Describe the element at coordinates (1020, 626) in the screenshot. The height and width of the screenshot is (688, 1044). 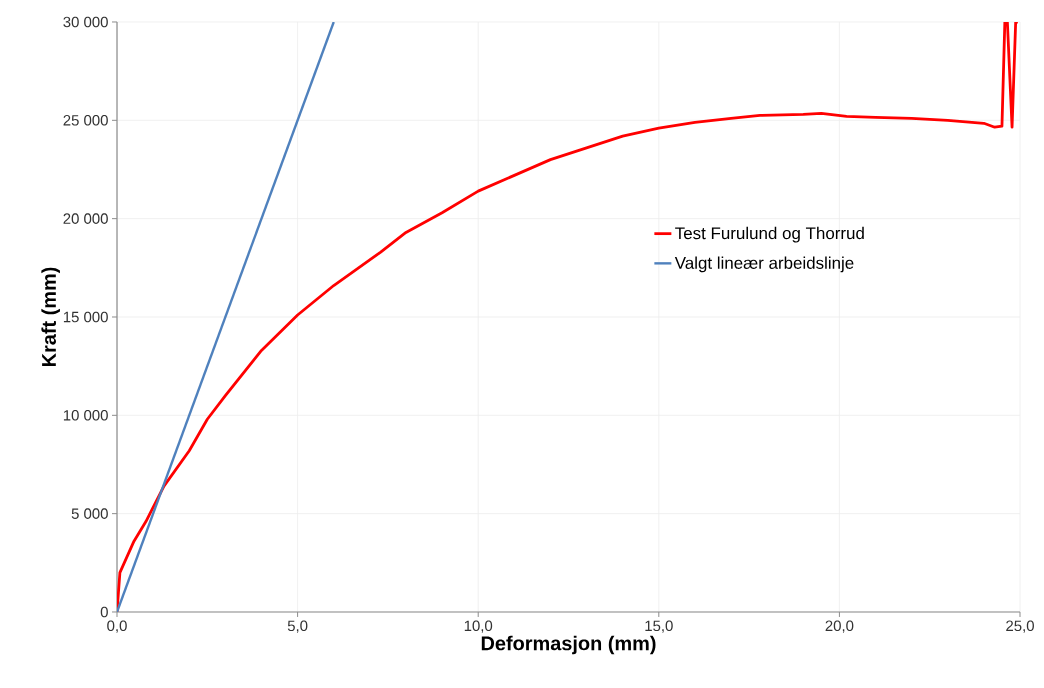
I see `x-tick-label: 25,0` at that location.